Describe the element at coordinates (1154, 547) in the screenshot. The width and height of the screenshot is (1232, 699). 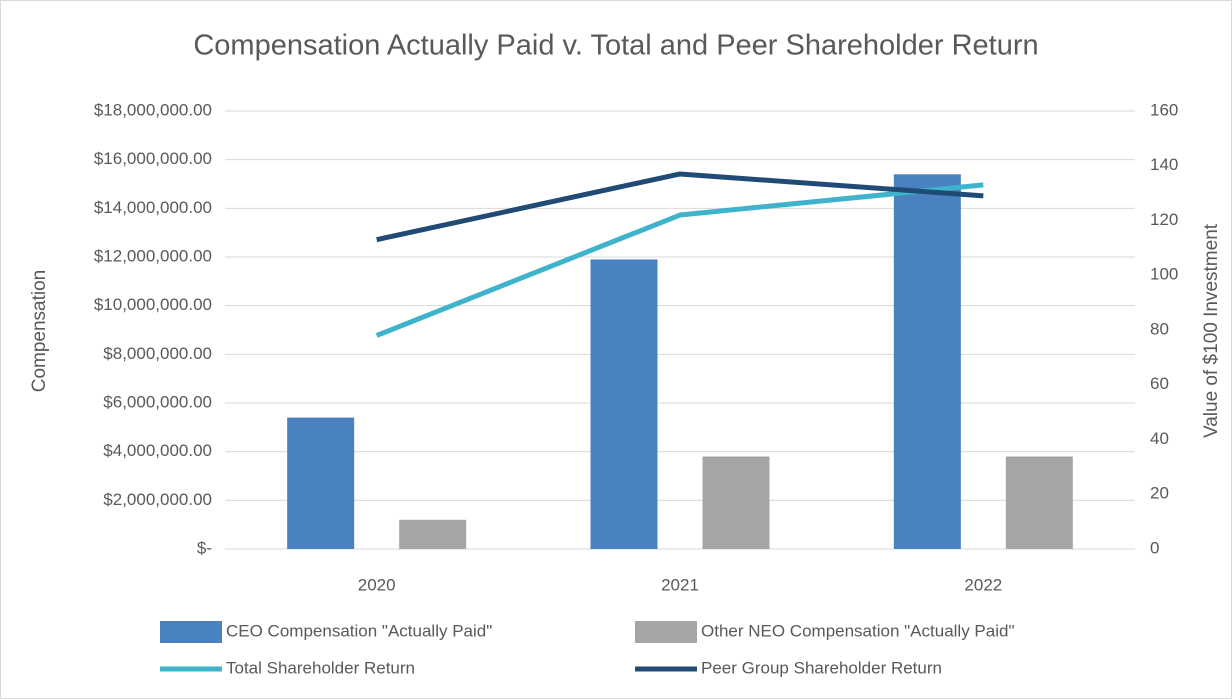
I see `y2-tick-label: 0` at that location.